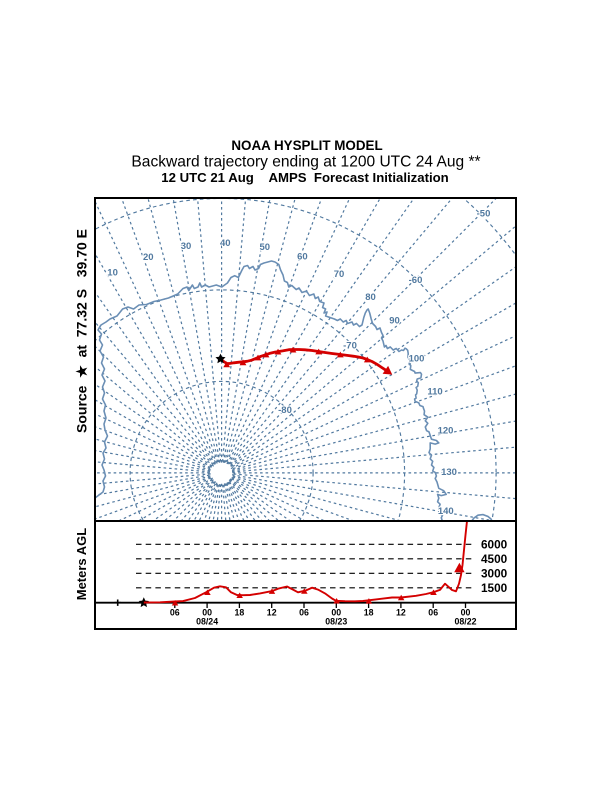  Describe the element at coordinates (494, 588) in the screenshot. I see `svg-text: 1500` at that location.